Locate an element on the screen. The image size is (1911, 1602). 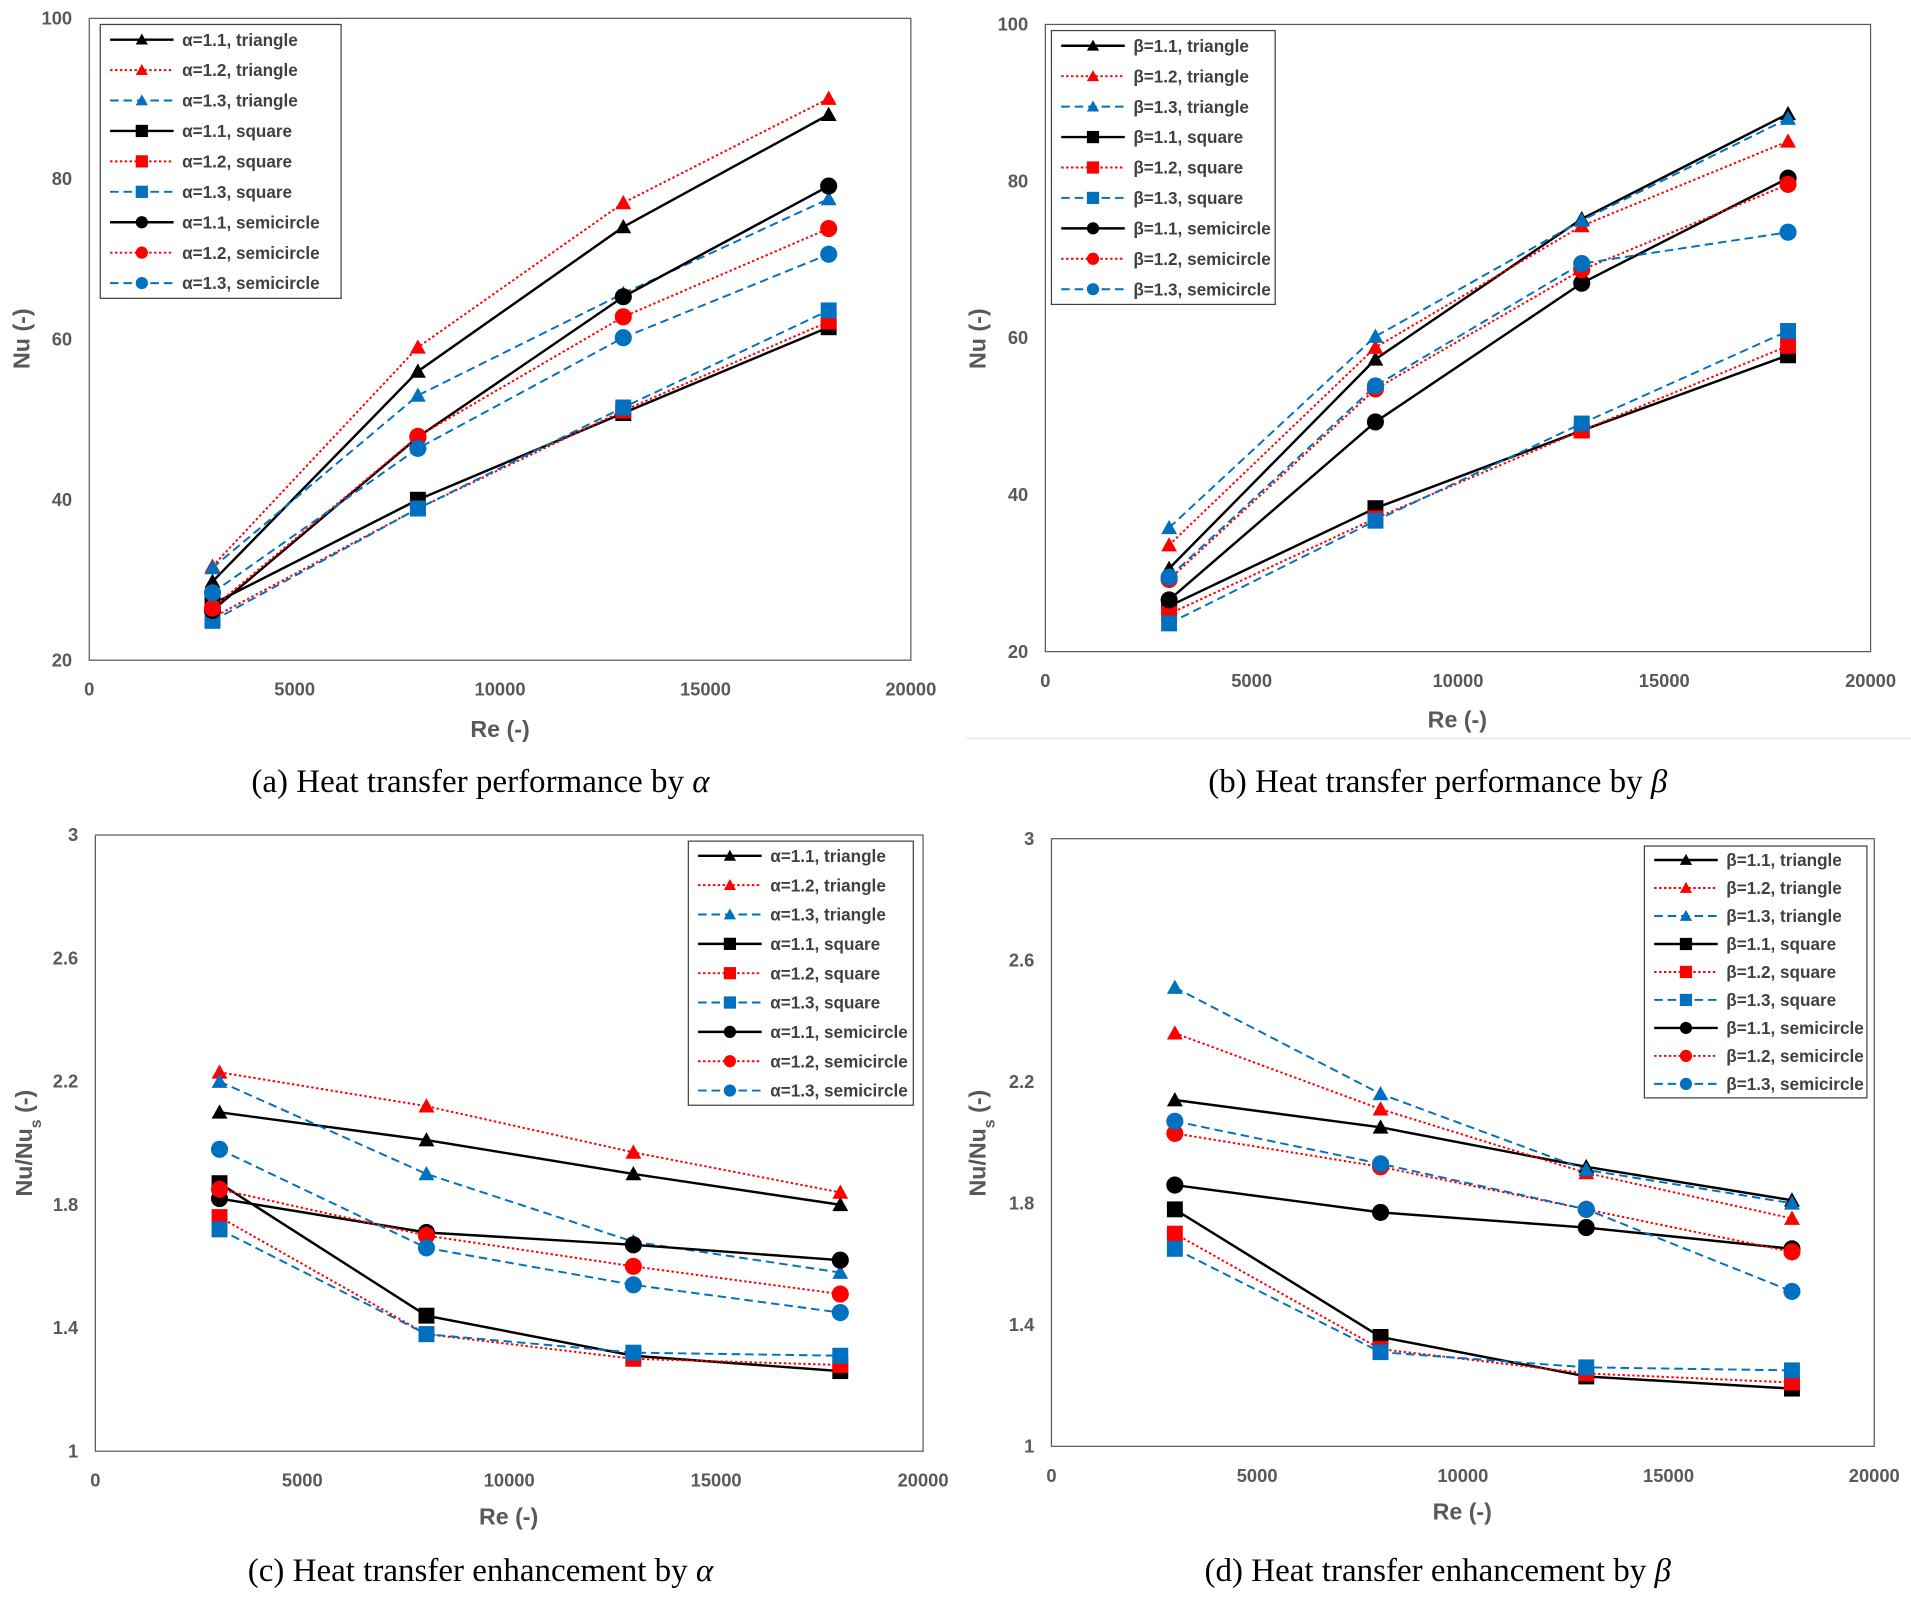
legend-item: α=1.3, triangle is located at coordinates (792, 915).